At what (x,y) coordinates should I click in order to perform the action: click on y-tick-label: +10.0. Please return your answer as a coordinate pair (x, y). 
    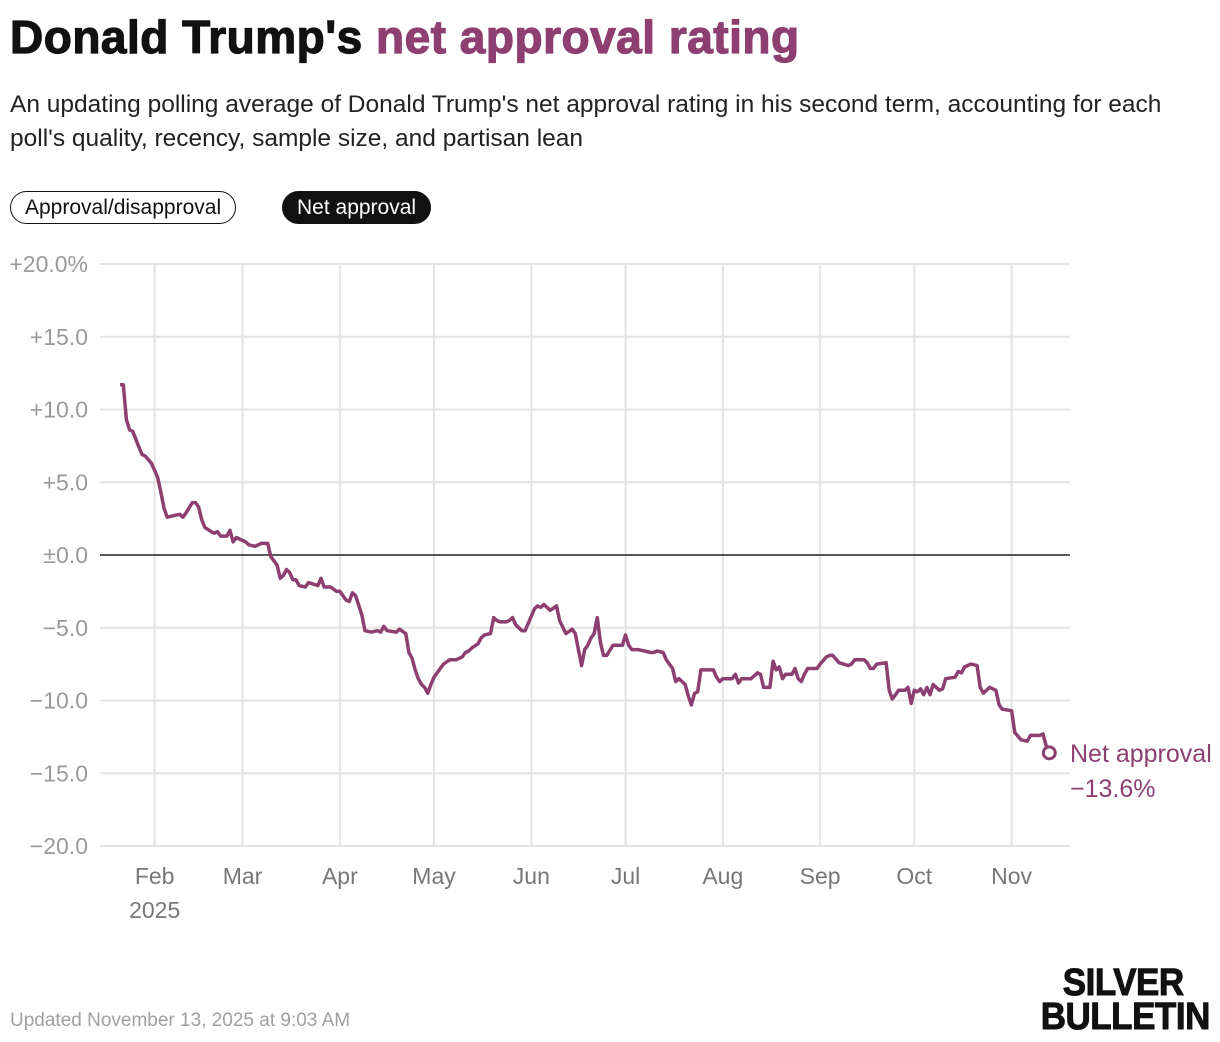
    Looking at the image, I should click on (59, 410).